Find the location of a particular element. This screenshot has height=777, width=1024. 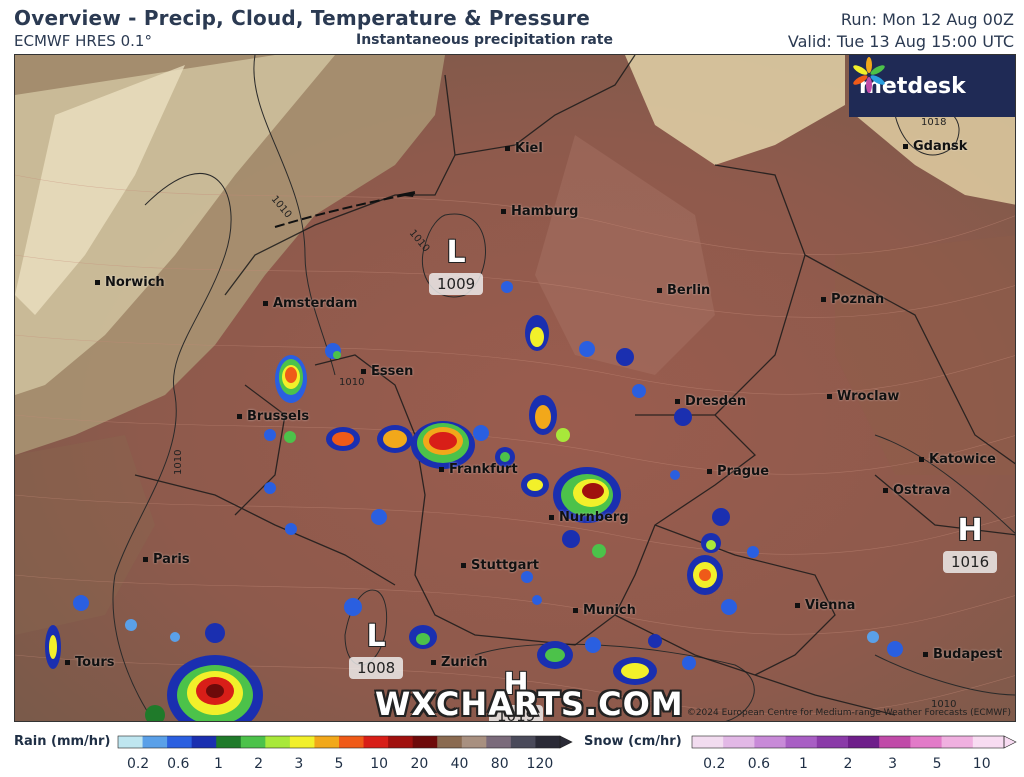

city-stuttgart: Stuttgart is located at coordinates (500, 565).